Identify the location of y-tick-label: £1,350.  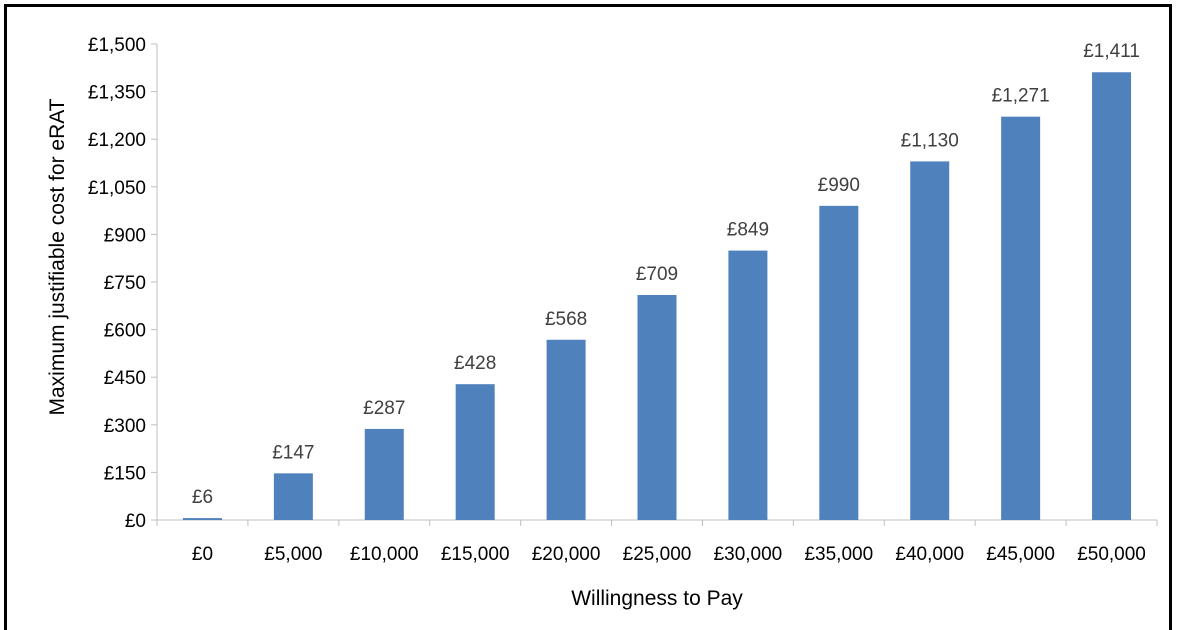
(117, 93).